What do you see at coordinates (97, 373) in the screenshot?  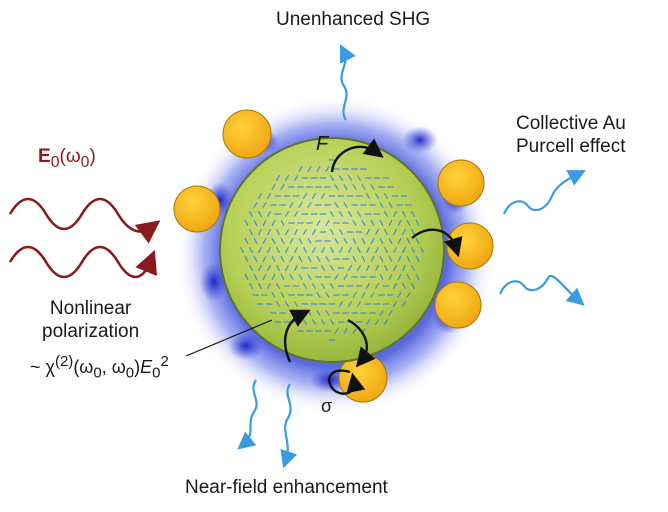 I see `chi-sub-a: 0` at bounding box center [97, 373].